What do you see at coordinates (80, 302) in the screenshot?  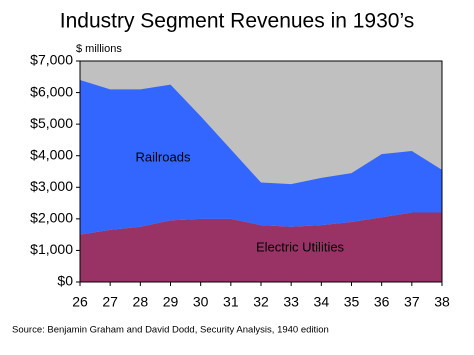 I see `x-tick-label: 26` at bounding box center [80, 302].